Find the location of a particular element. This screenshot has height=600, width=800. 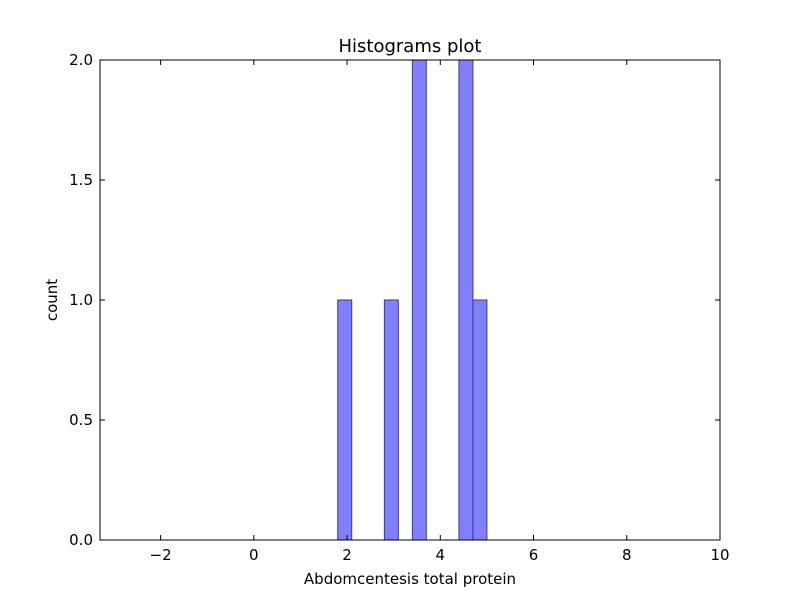

y-tick-label: 0.5 is located at coordinates (81, 420).